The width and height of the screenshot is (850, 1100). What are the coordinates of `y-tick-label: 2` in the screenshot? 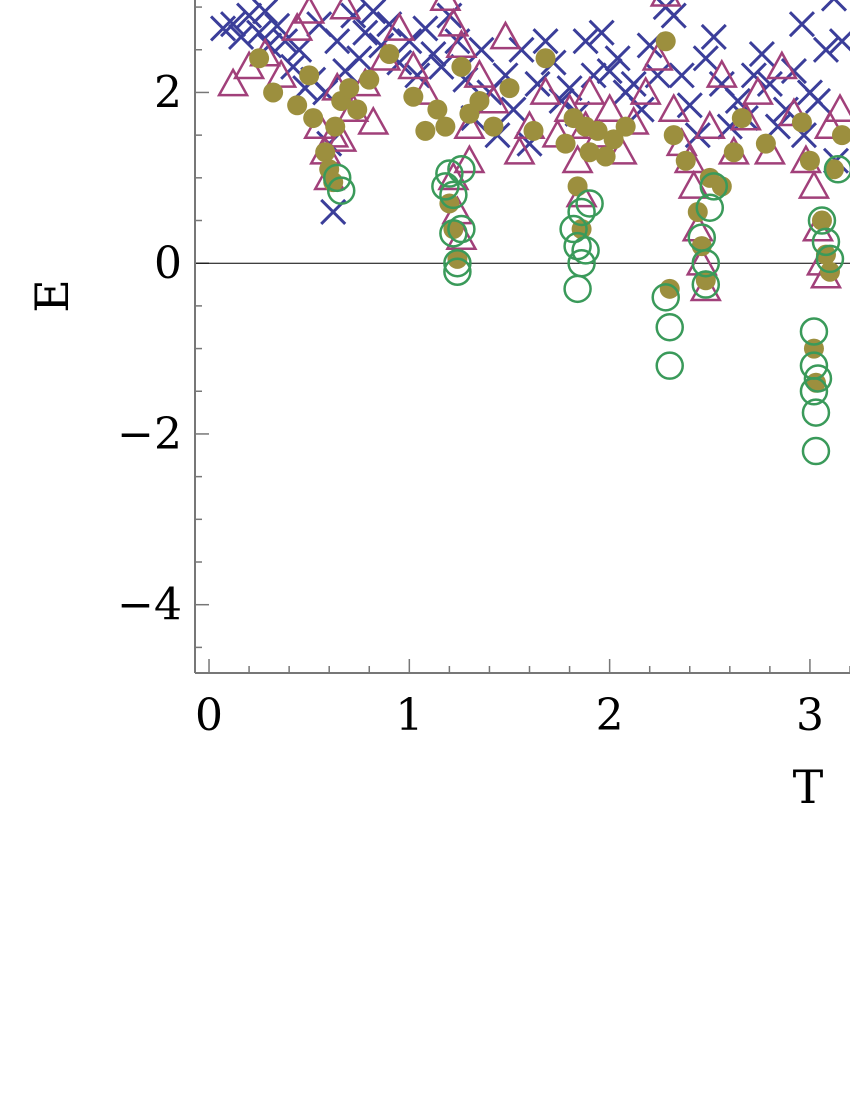 It's located at (168, 92).